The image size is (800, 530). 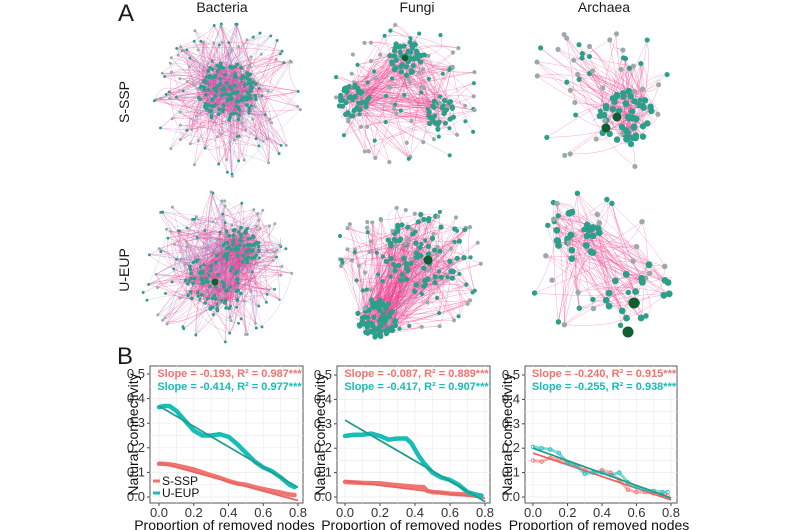 I want to click on slope-annotation: Slope = -0.240, R² = 0.915***, so click(x=604, y=374).